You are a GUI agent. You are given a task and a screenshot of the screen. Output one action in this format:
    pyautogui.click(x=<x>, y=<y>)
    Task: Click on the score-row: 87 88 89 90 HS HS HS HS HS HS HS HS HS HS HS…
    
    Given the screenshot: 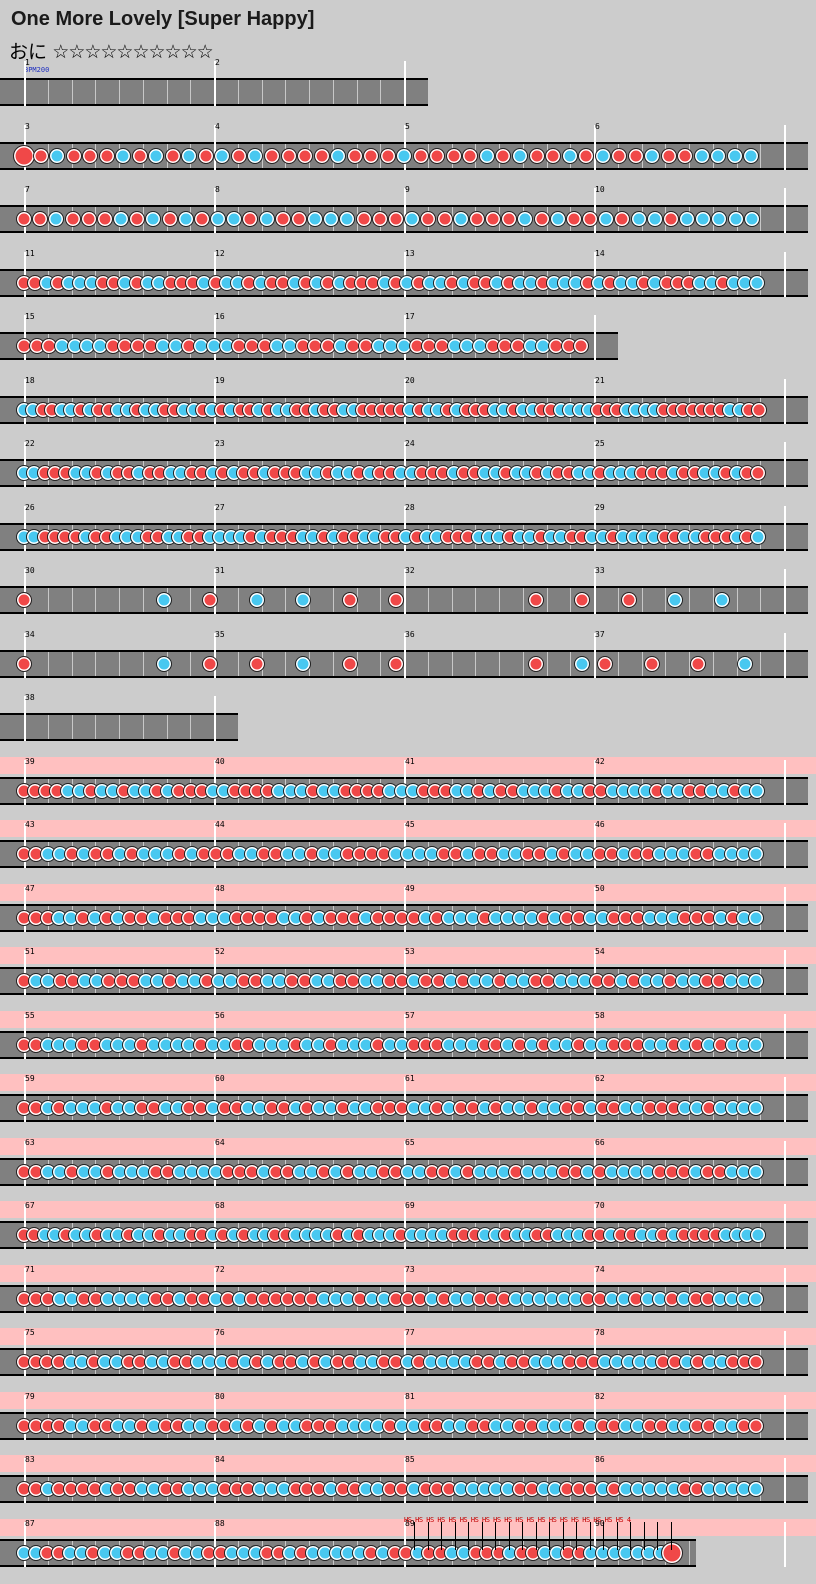 What is the action you would take?
    pyautogui.click(x=408, y=1541)
    